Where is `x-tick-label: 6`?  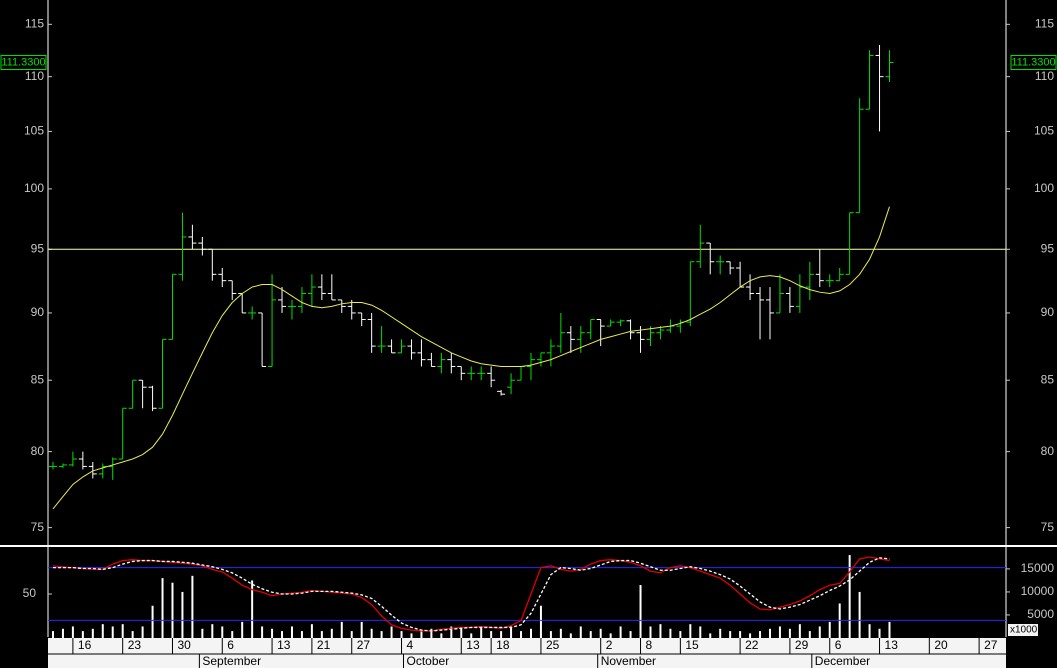
x-tick-label: 6 is located at coordinates (838, 645).